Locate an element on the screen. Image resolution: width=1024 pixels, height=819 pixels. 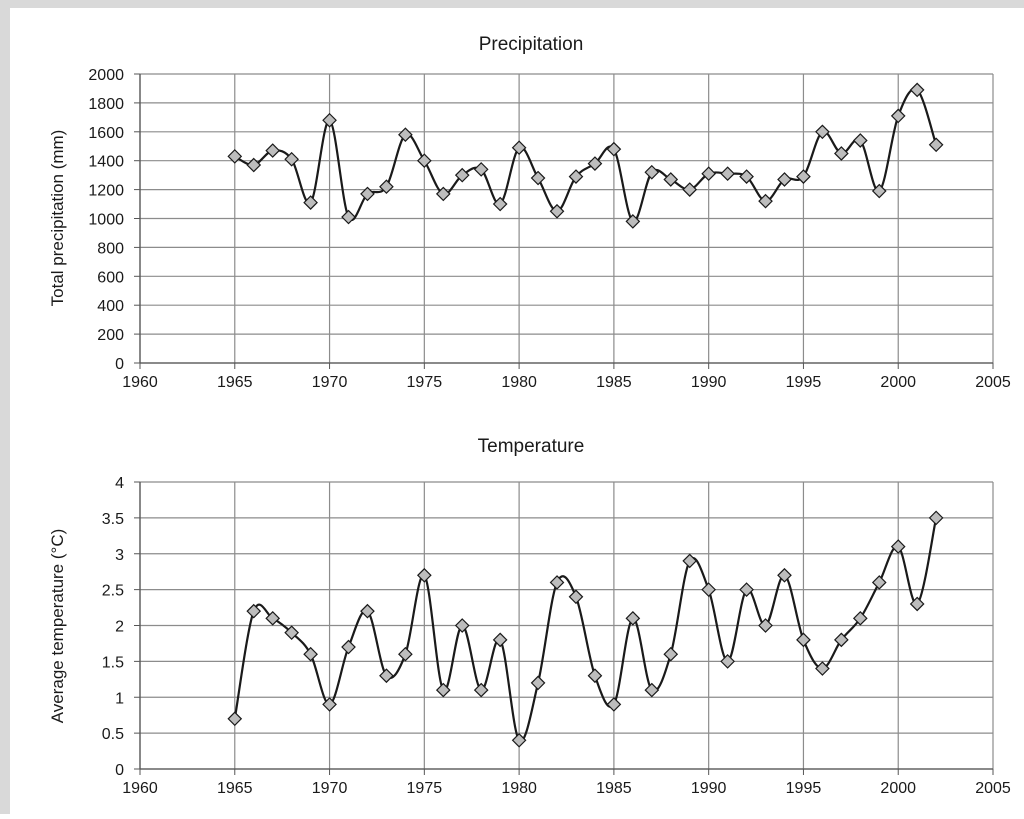
temperature-y-tick-label: 3 is located at coordinates (119, 555).